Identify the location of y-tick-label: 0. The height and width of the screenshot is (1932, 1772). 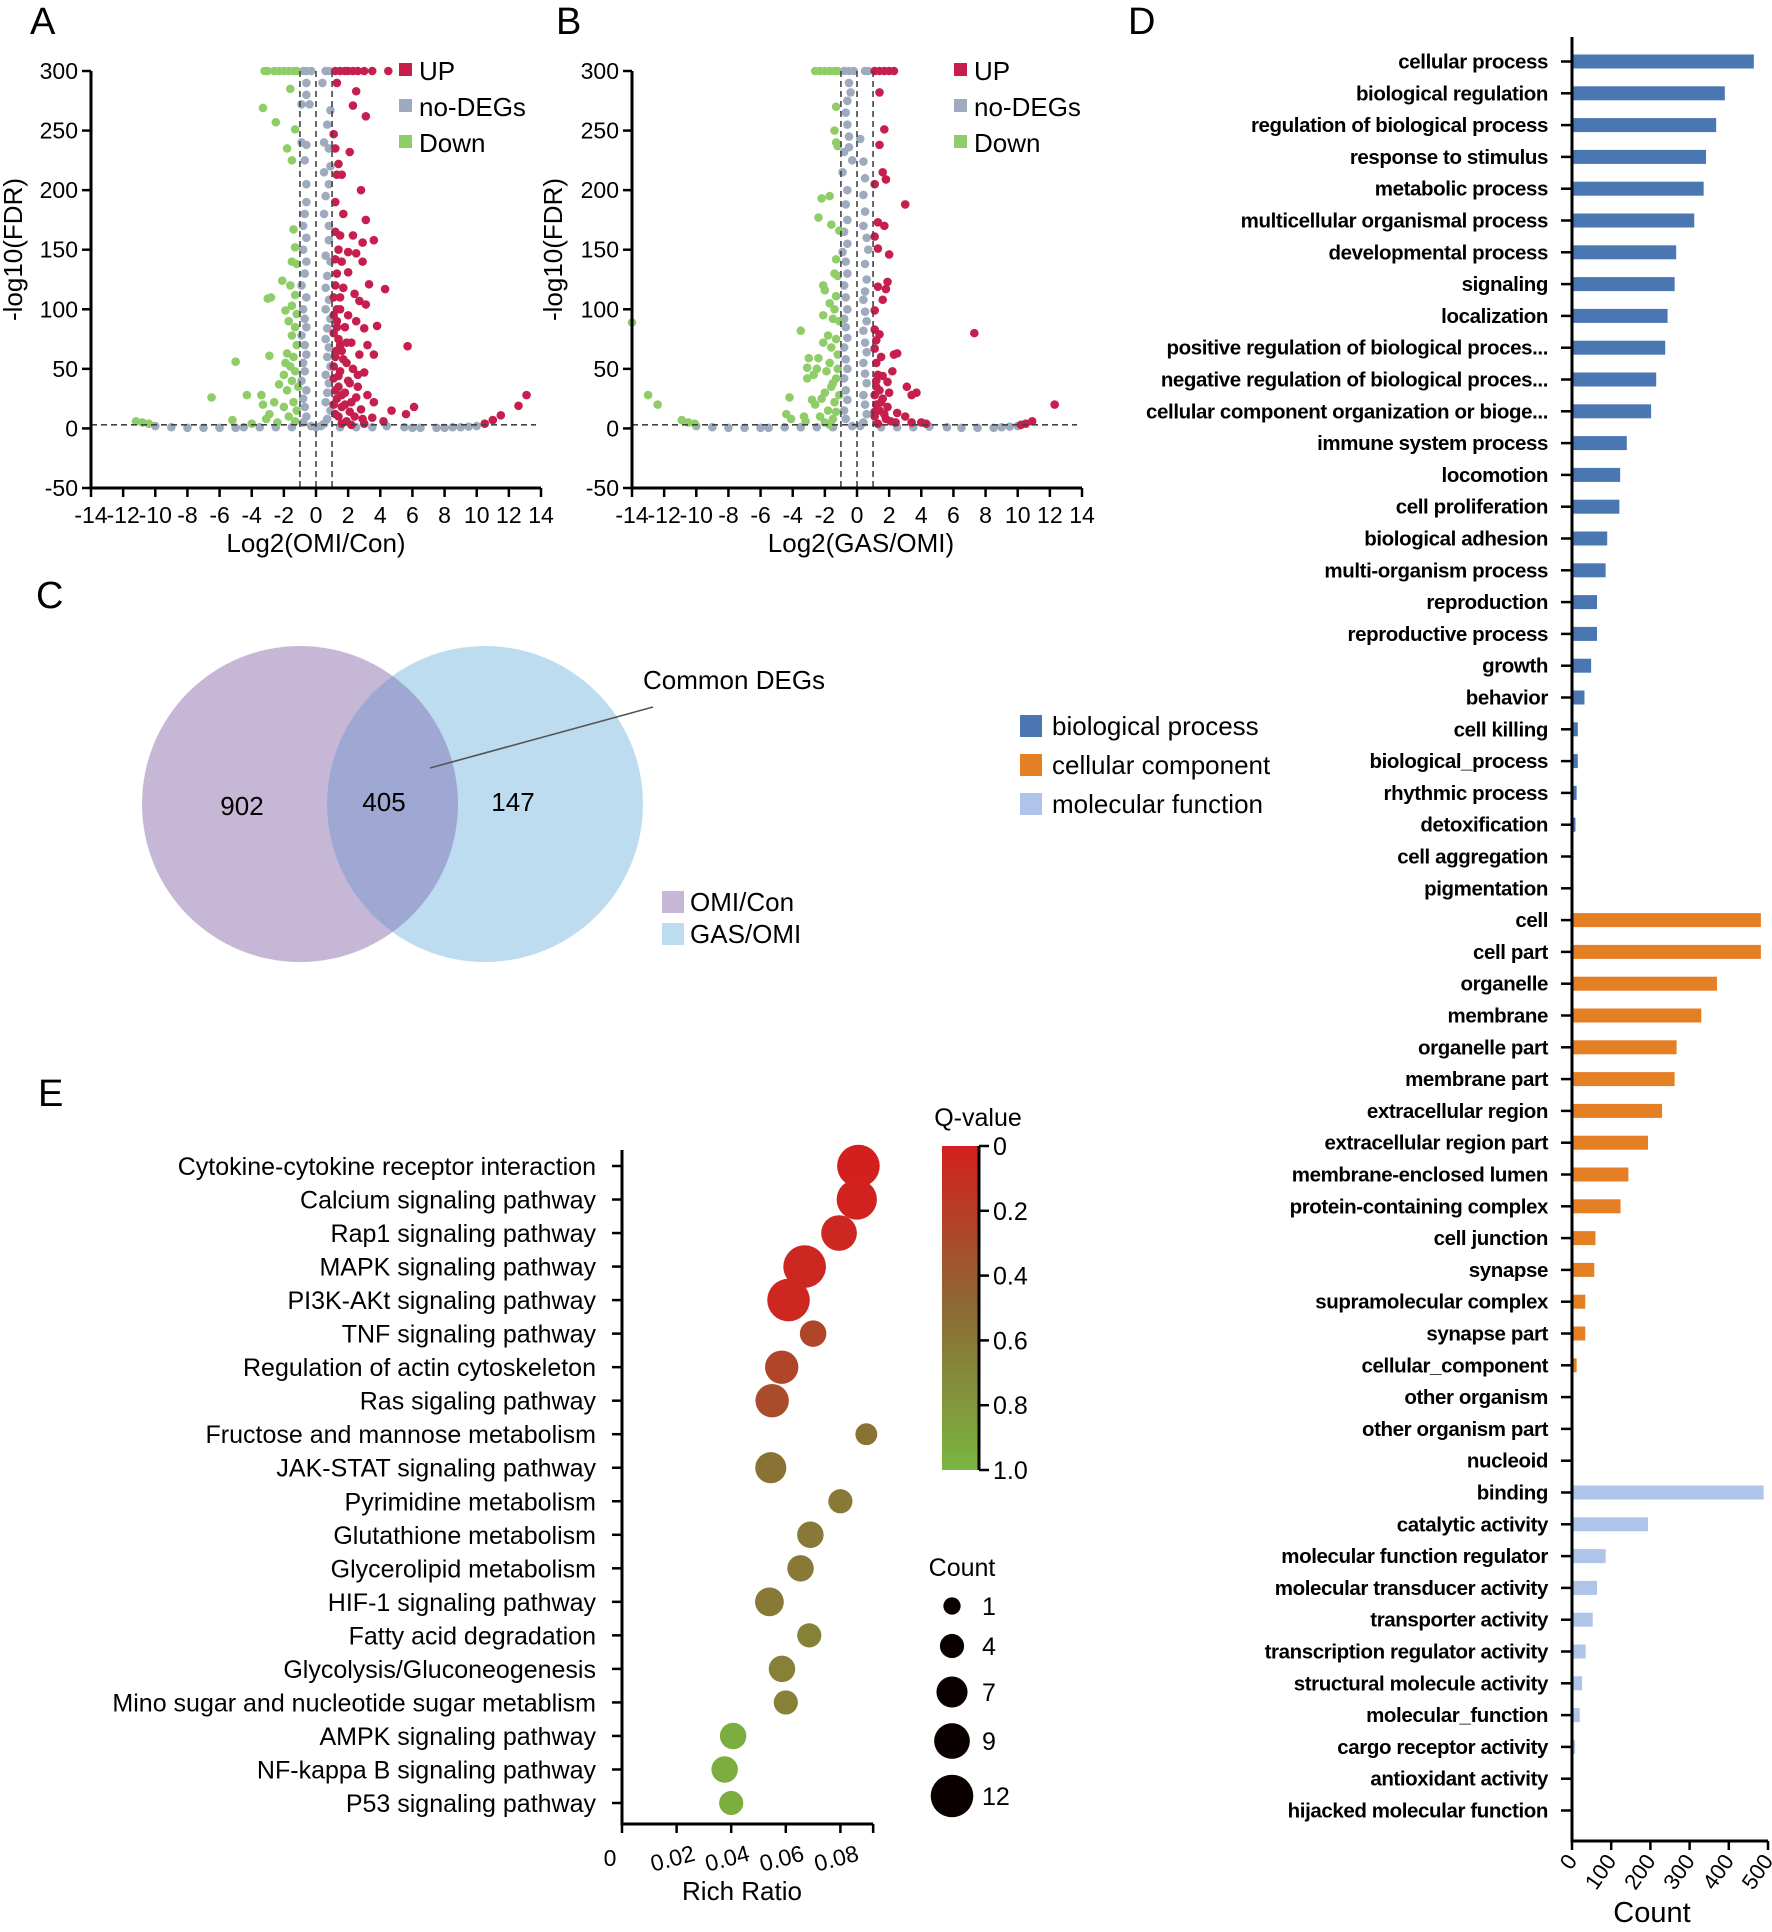
(612, 428).